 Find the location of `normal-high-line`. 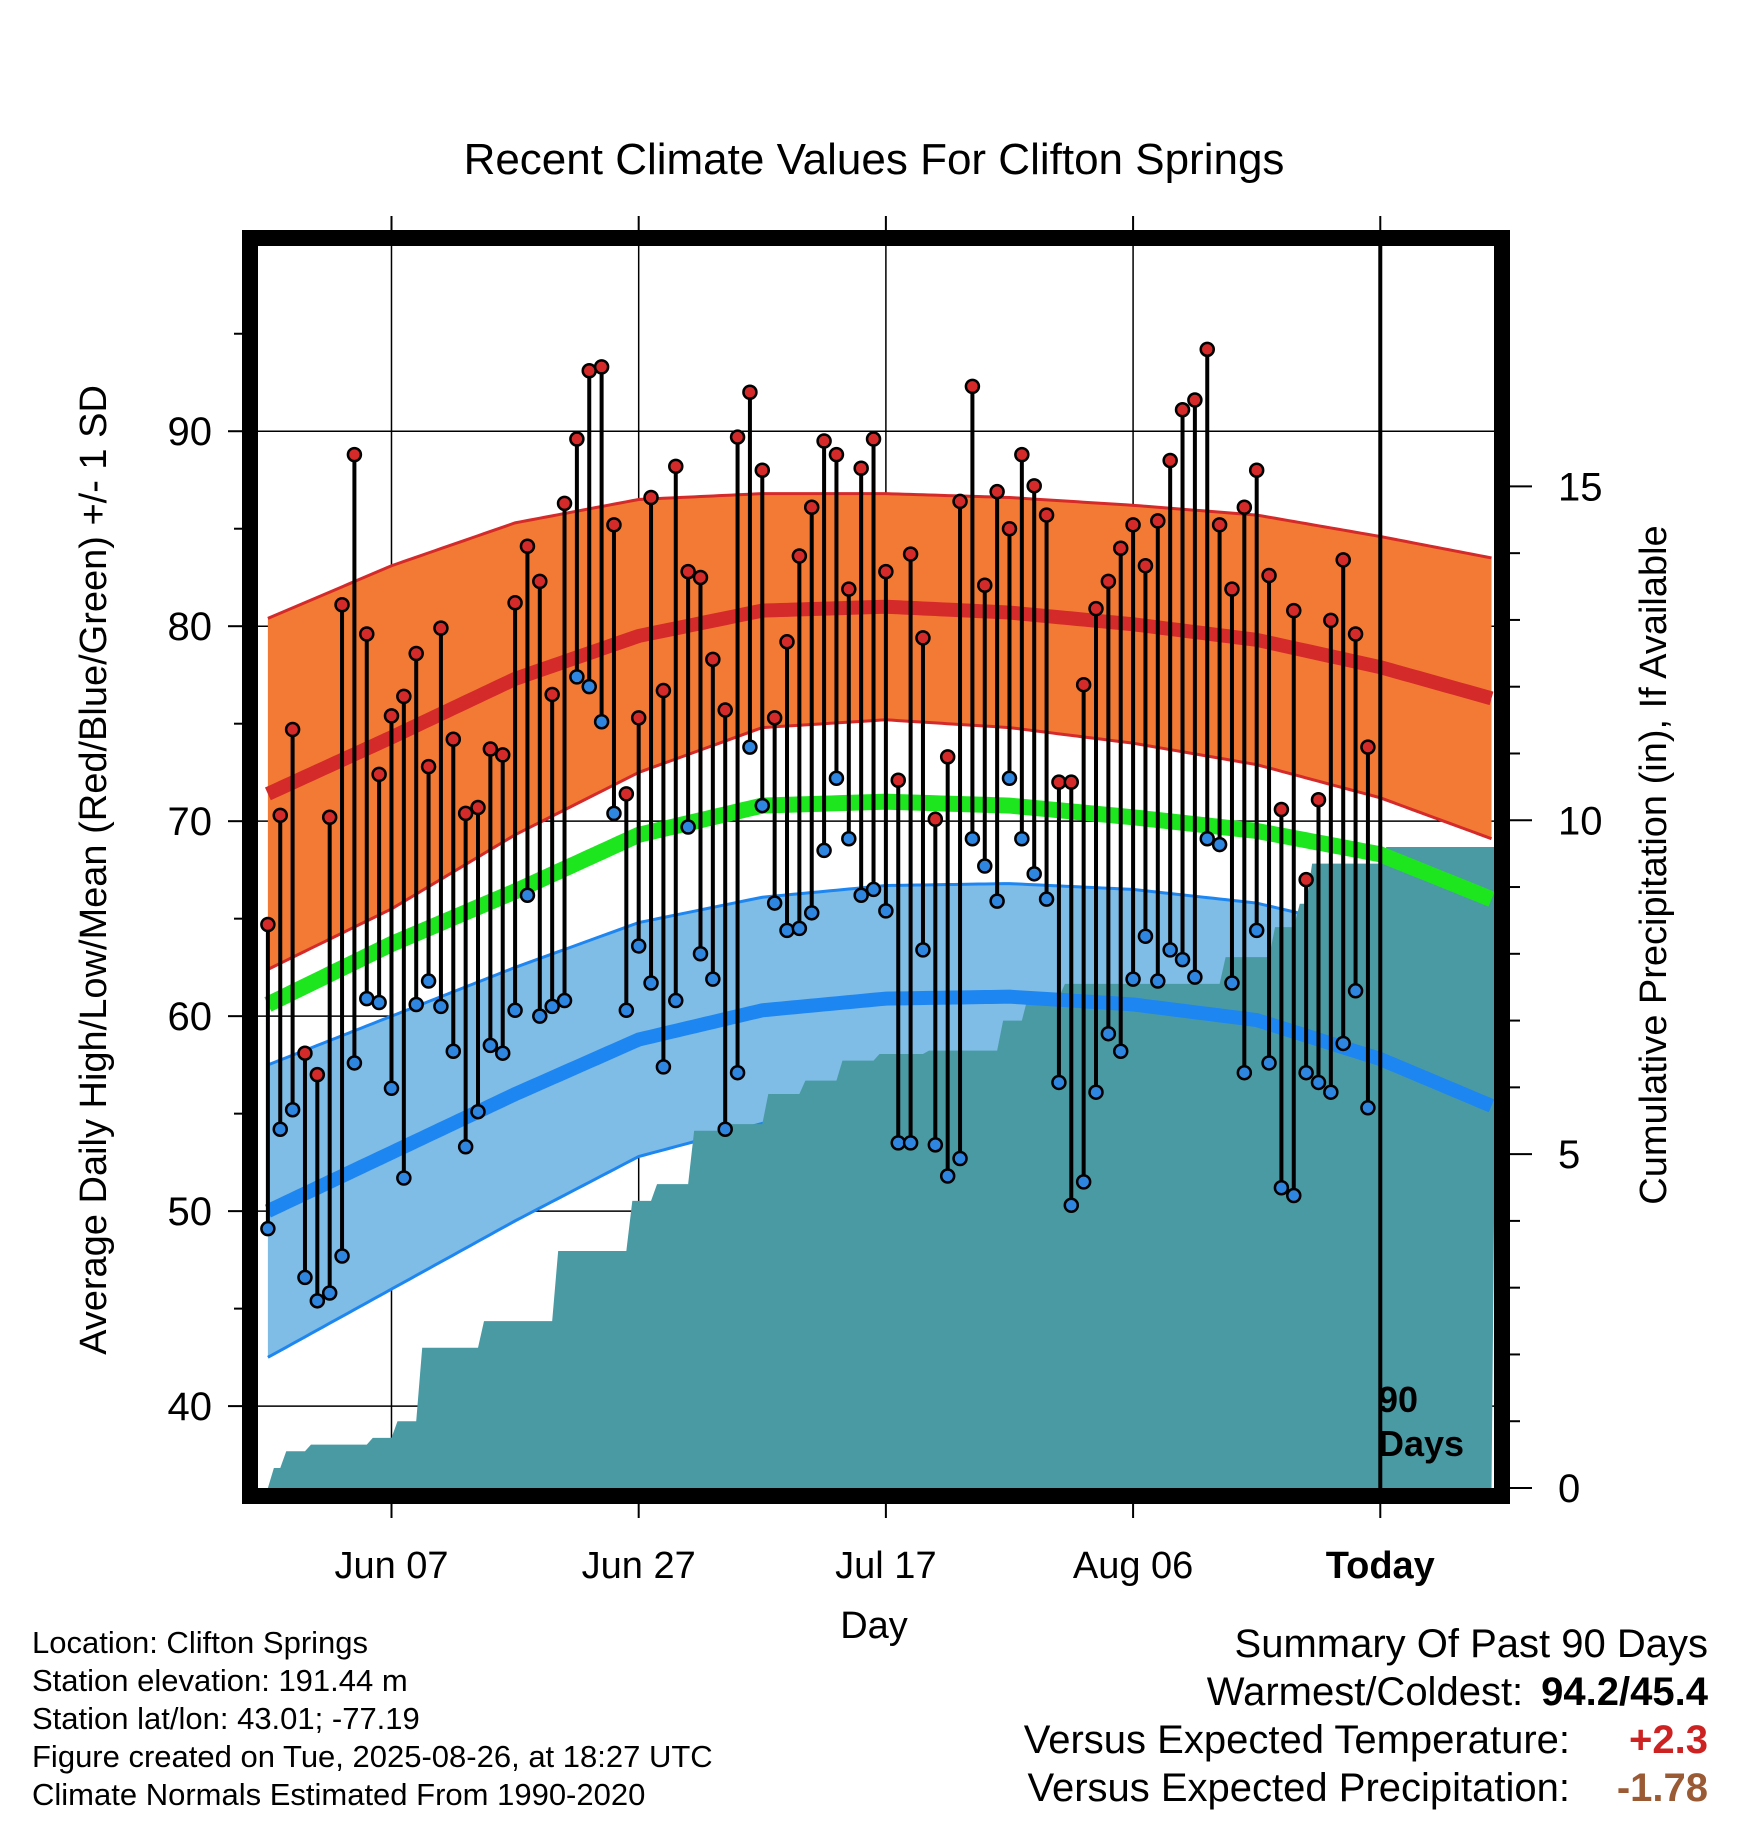

normal-high-line is located at coordinates (879, 700).